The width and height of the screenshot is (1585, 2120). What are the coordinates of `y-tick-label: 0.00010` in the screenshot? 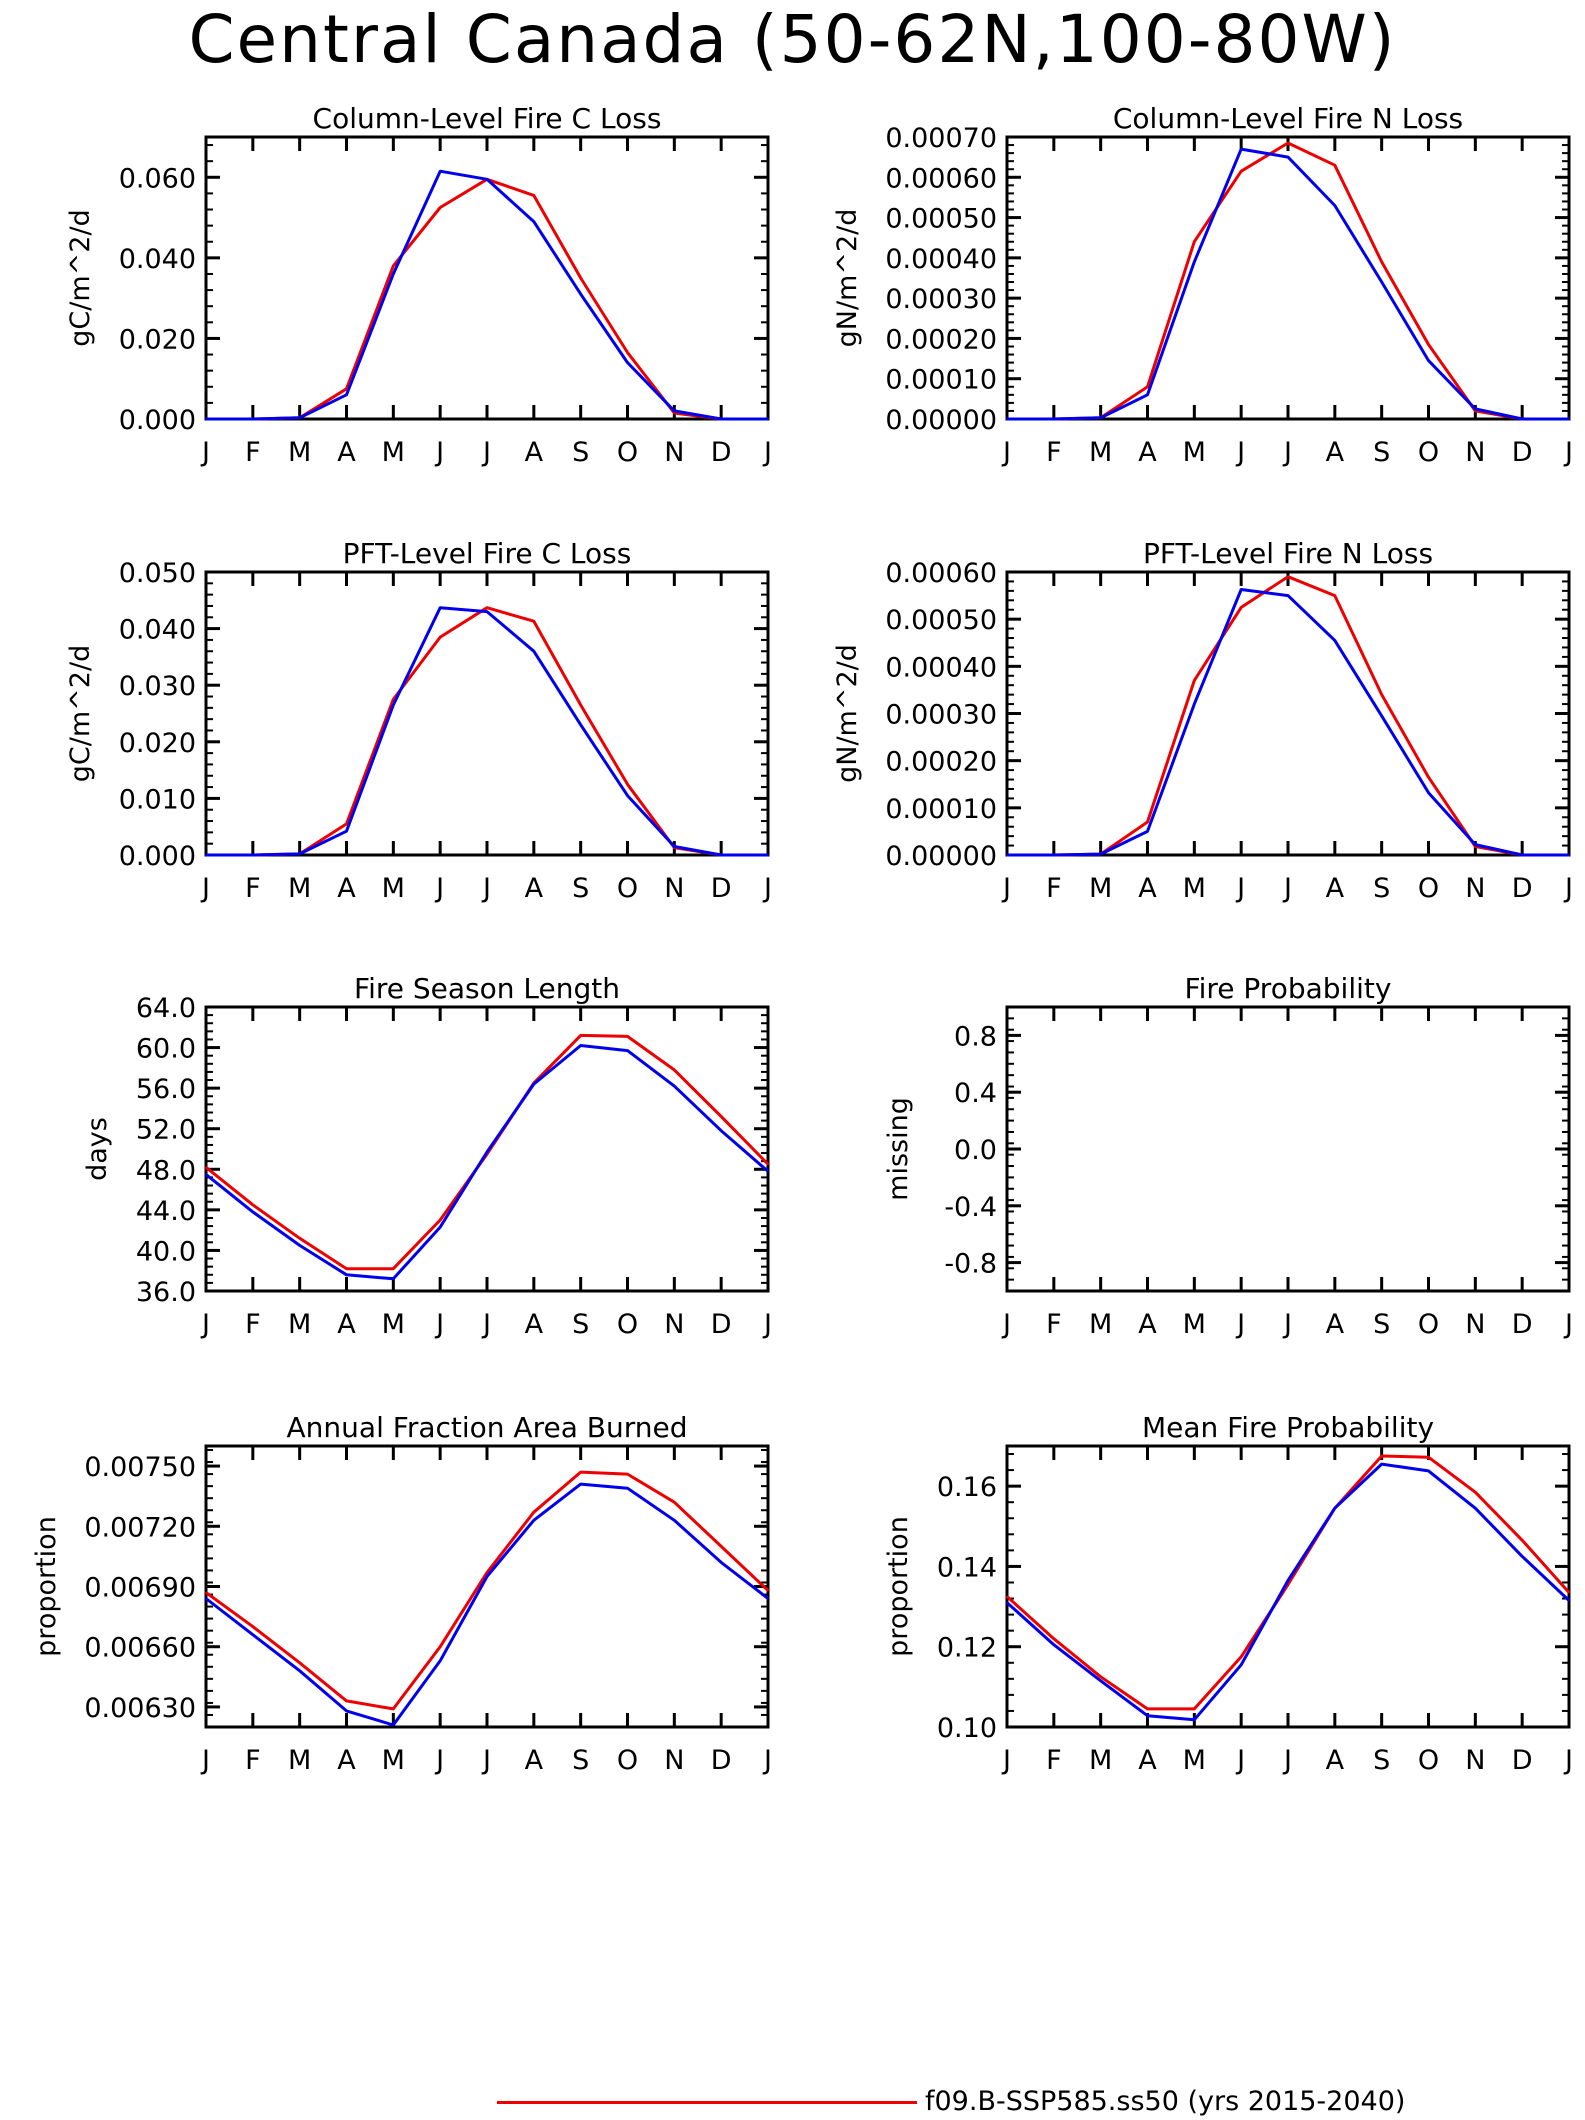 It's located at (941, 380).